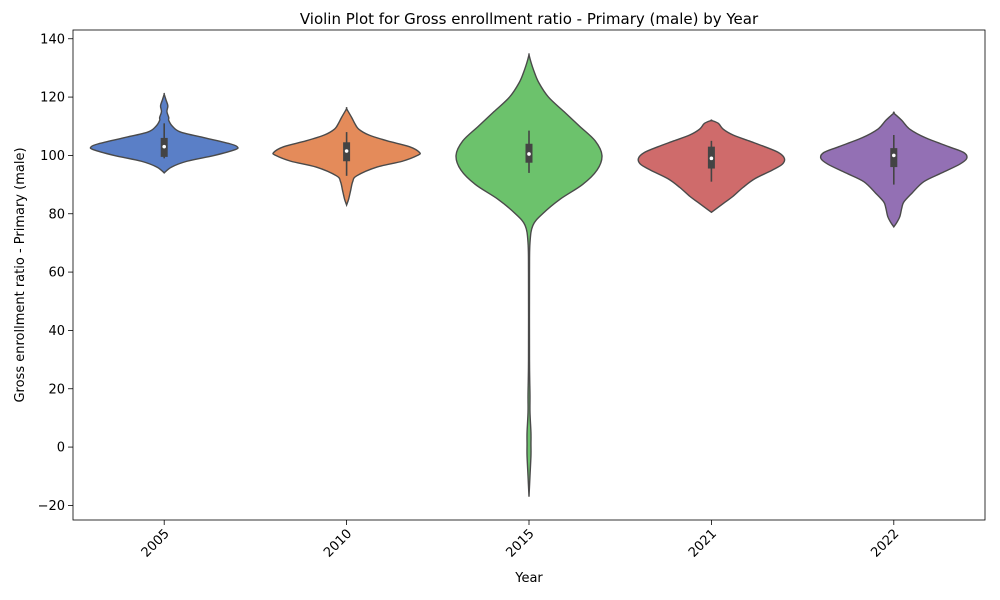 The height and width of the screenshot is (600, 1000). I want to click on iqr-box, so click(894, 158).